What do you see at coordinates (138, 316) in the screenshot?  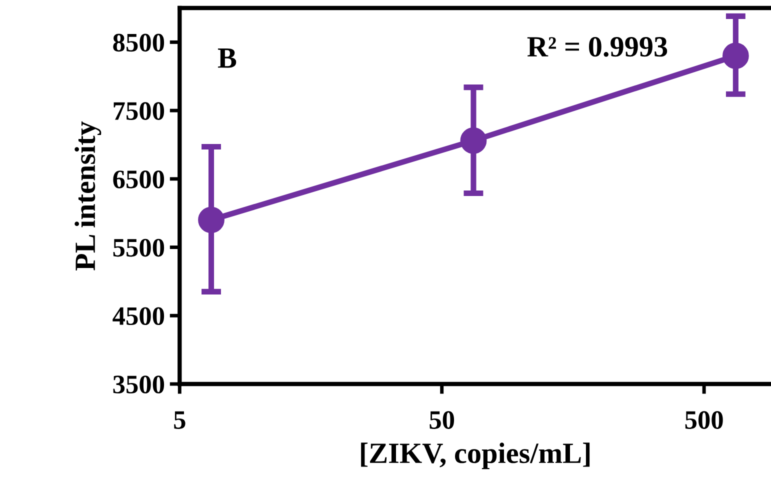 I see `y-tick-label: 4500` at bounding box center [138, 316].